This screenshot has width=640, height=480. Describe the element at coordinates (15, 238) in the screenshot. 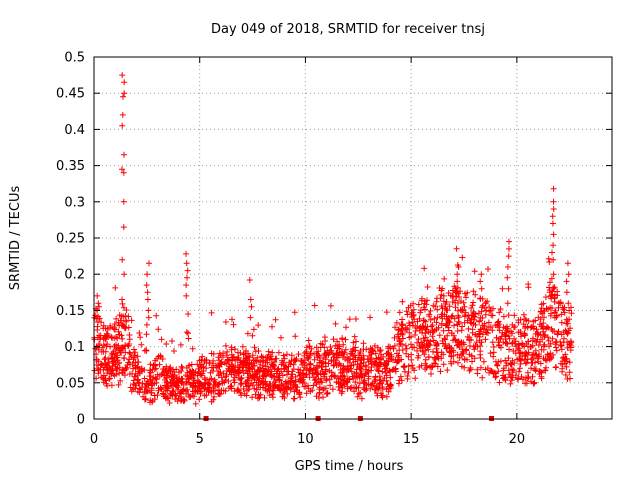

I see `y-axis-label: SRMTID / TECUs` at that location.